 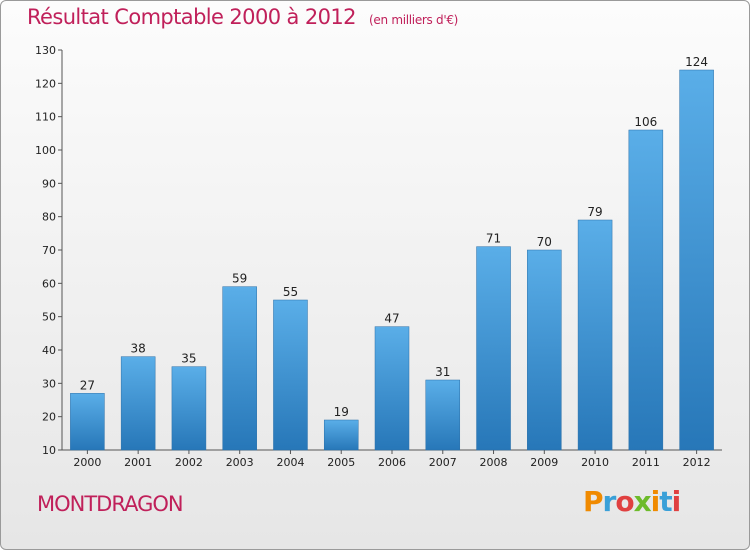 I want to click on x-tick-label-2007: 2007, so click(x=443, y=462).